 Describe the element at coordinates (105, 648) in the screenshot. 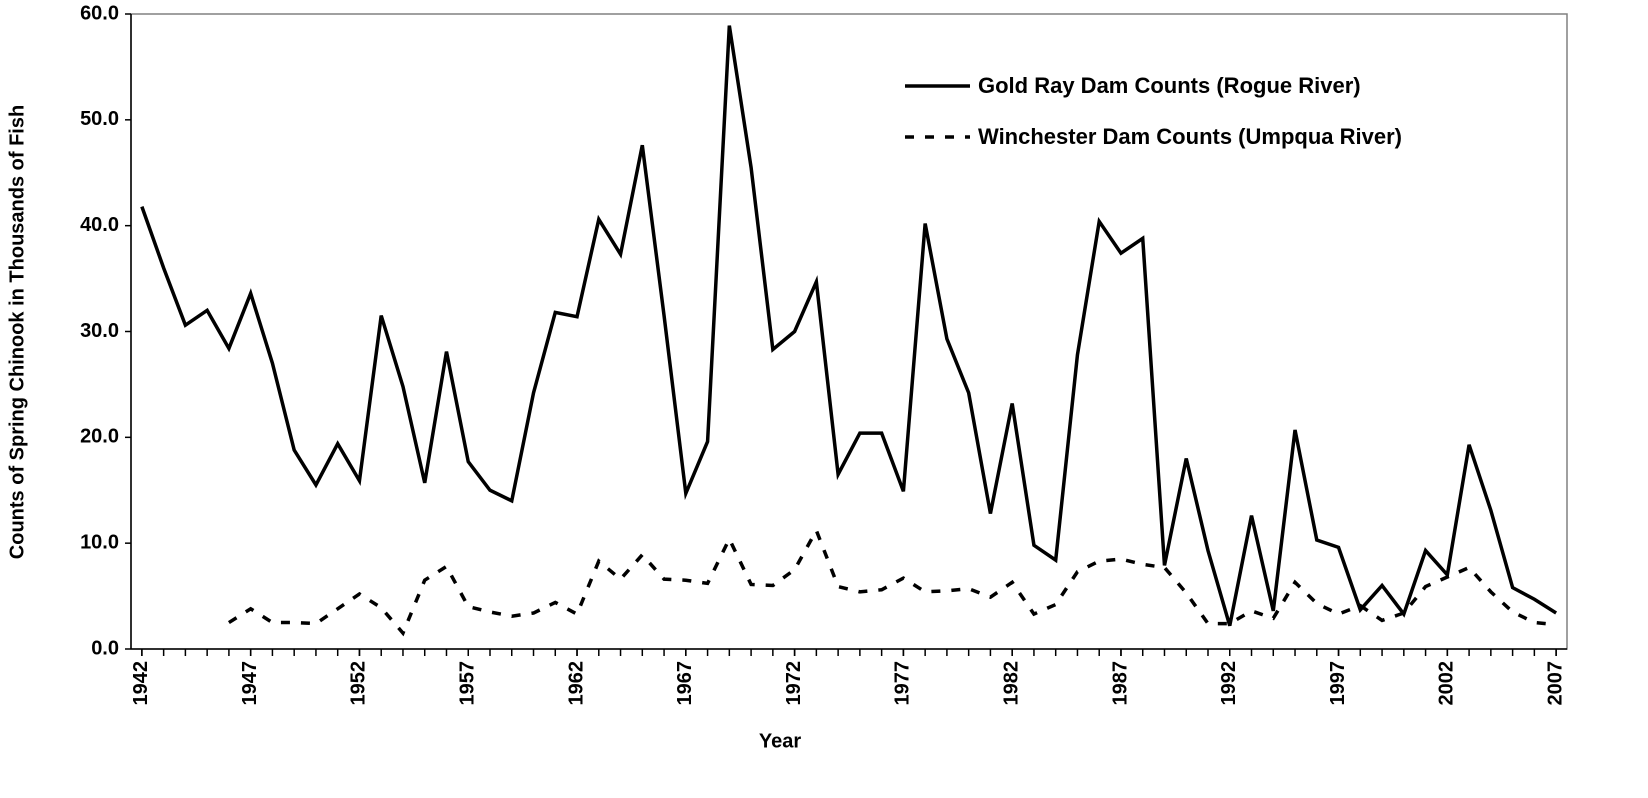

I see `y-tick-label: 0.0` at that location.